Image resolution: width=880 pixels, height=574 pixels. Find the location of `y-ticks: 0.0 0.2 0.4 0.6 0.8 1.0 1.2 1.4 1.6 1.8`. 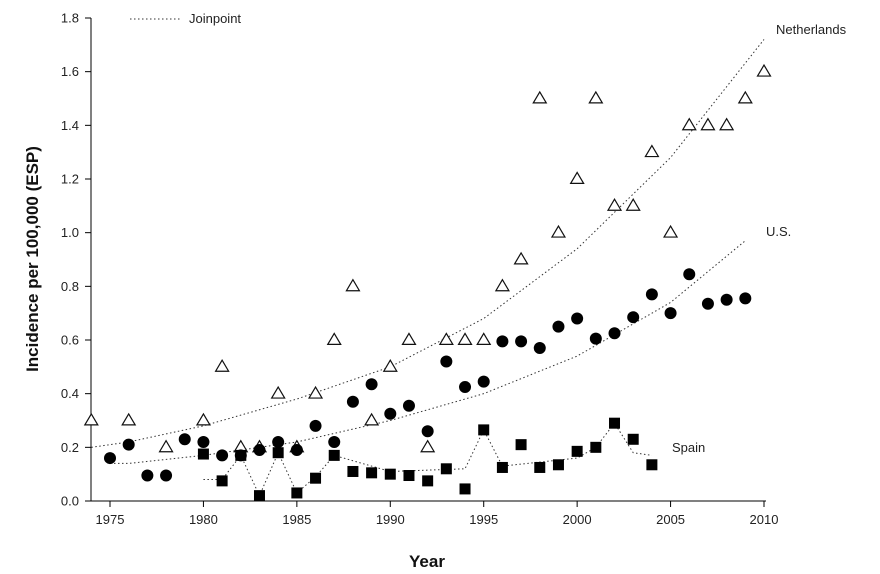

y-ticks: 0.0 0.2 0.4 0.6 0.8 1.0 1.2 1.4 1.6 1.8 is located at coordinates (76, 260).